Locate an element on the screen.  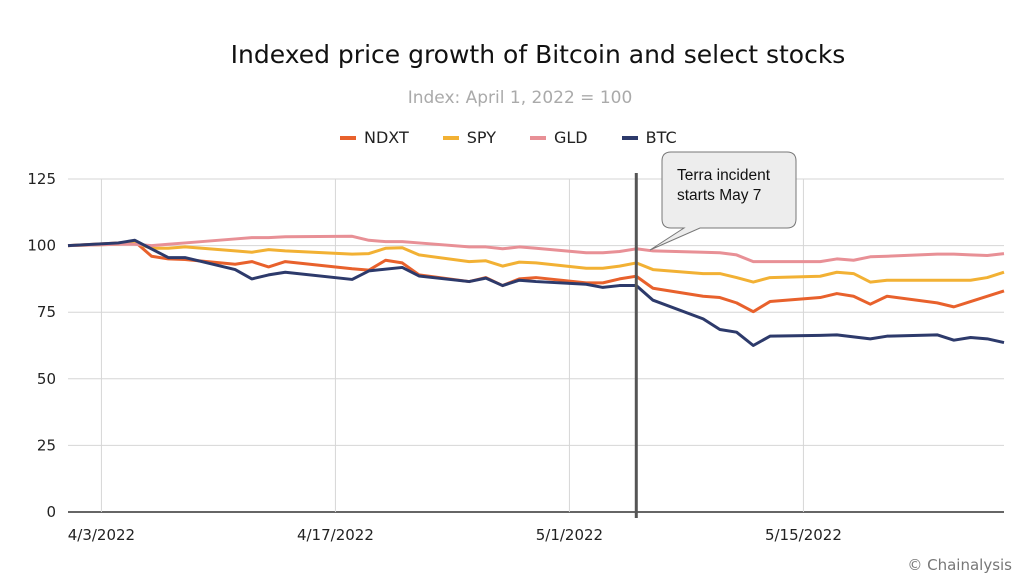
y-tick-label: 125 is located at coordinates (41, 179).